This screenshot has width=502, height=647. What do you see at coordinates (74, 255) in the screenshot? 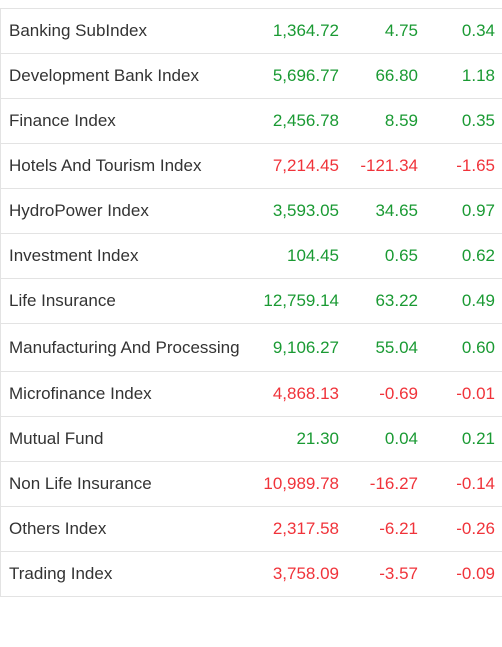
I see `index-name: Investment Index` at bounding box center [74, 255].